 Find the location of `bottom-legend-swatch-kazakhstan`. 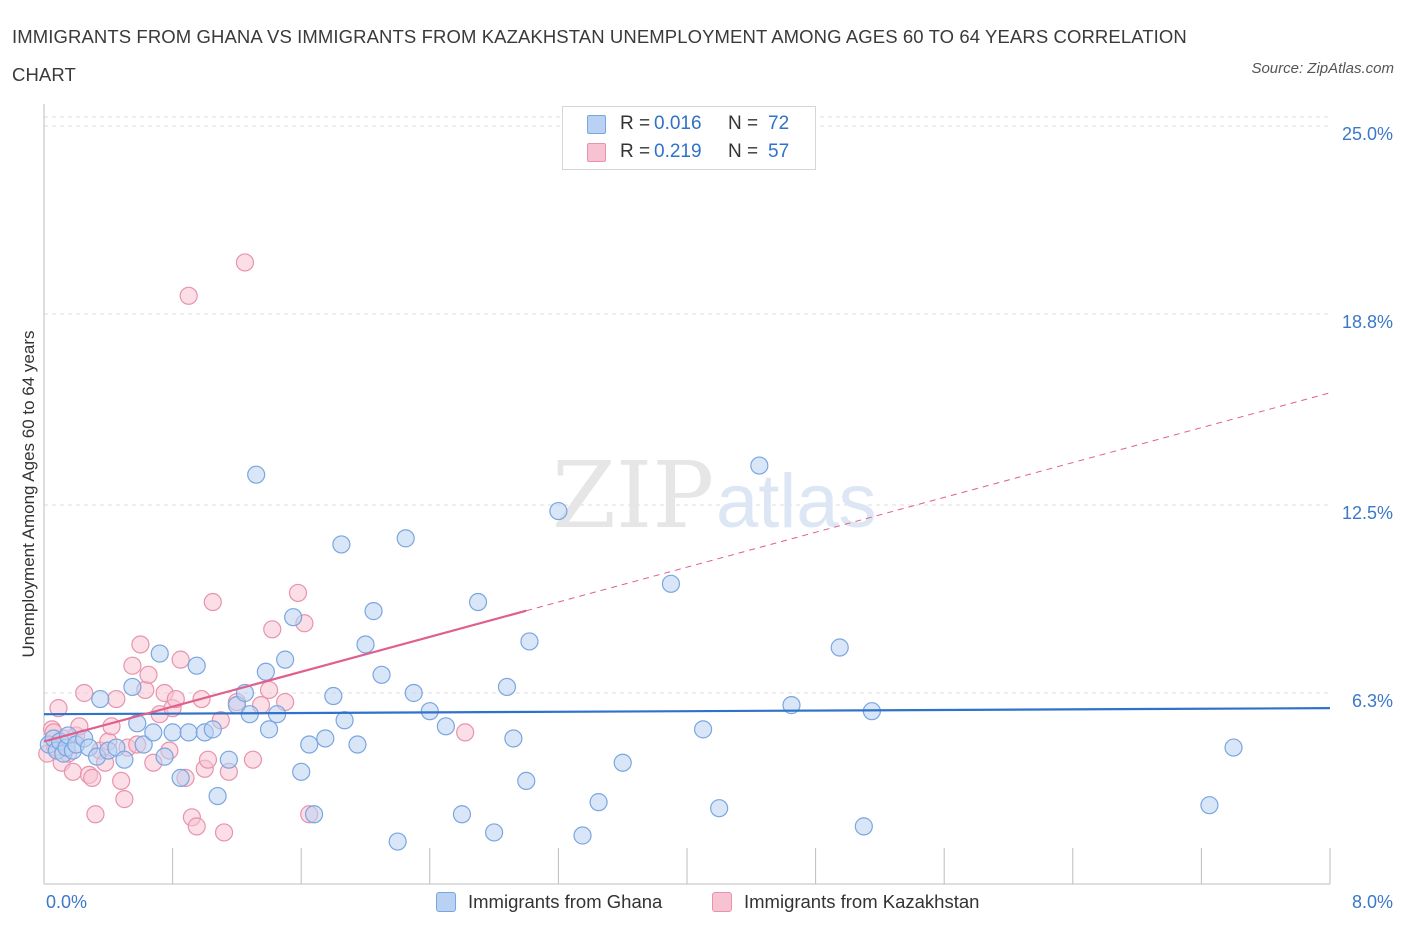

bottom-legend-swatch-kazakhstan is located at coordinates (722, 902).